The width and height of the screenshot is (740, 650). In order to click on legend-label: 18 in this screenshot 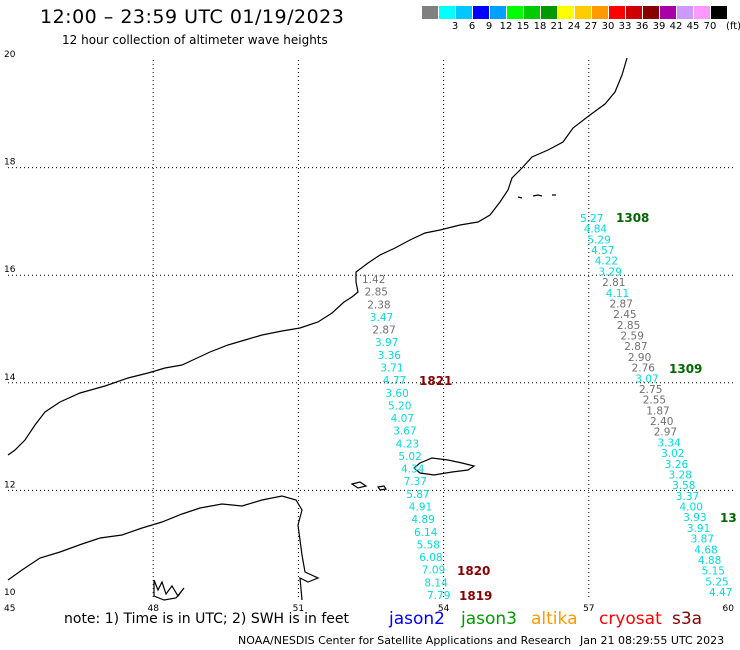, I will do `click(540, 26)`.